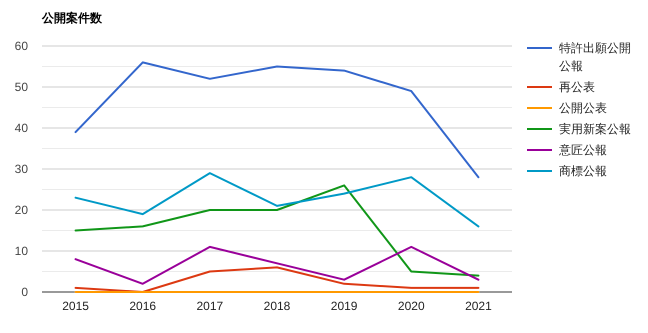 This screenshot has height=333, width=648. I want to click on x-tick-label: 2017, so click(210, 306).